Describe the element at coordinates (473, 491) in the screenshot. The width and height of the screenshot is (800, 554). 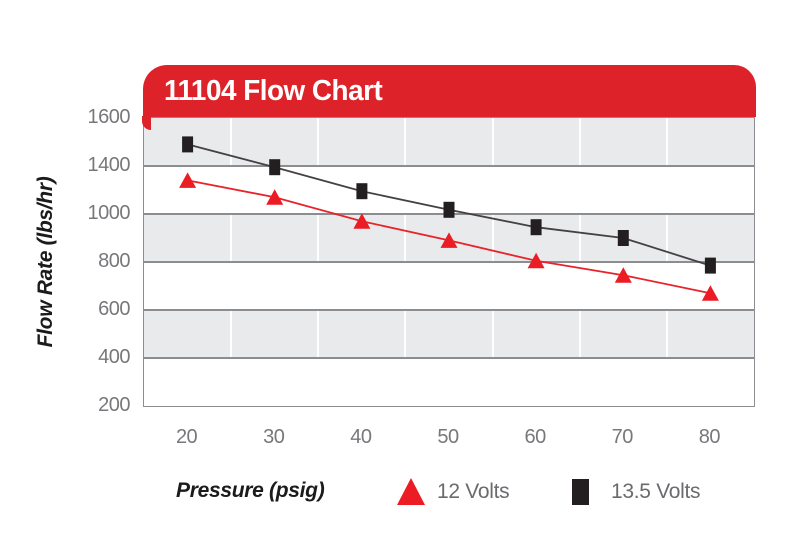
I see `legend-label-12-volts: 12 Volts` at that location.